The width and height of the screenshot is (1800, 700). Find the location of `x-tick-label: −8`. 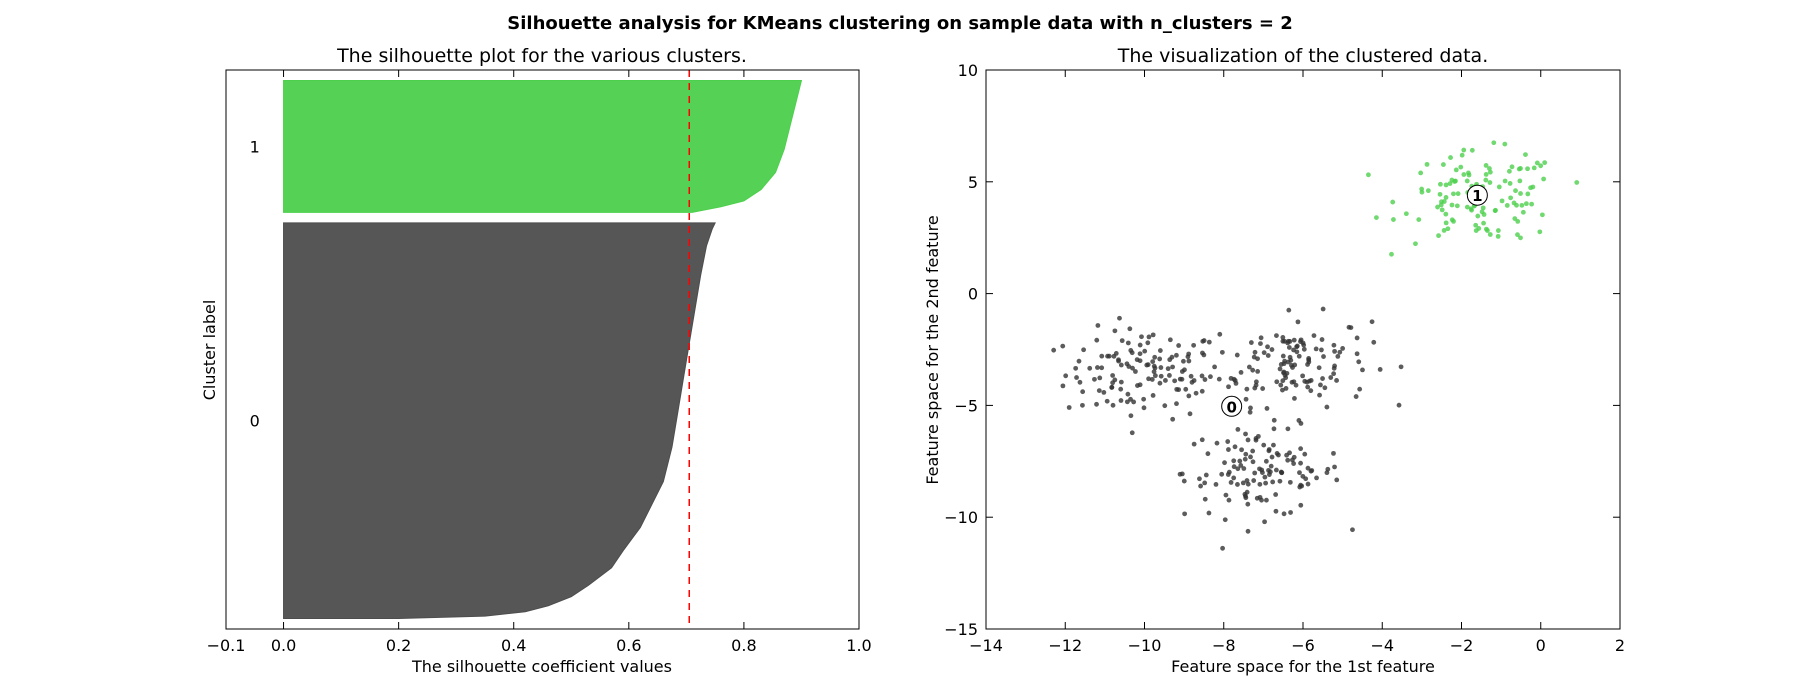

x-tick-label: −8 is located at coordinates (1224, 645).